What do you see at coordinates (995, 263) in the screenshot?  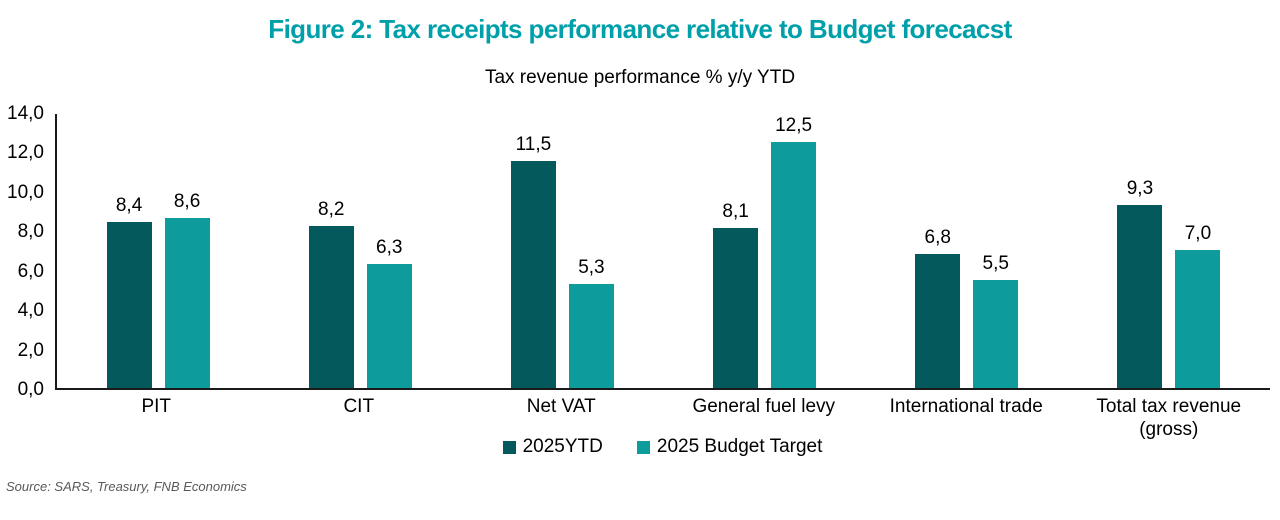 I see `bar-value-label: 5,5` at bounding box center [995, 263].